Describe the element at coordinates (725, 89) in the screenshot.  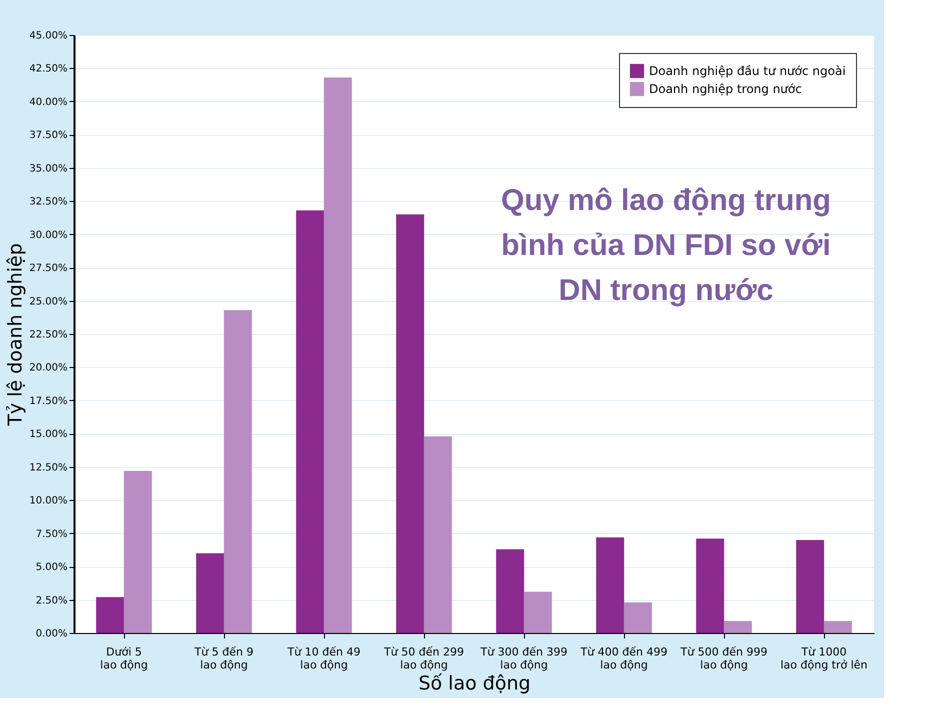
I see `legend-label: Doanh nghiệp trong nước` at that location.